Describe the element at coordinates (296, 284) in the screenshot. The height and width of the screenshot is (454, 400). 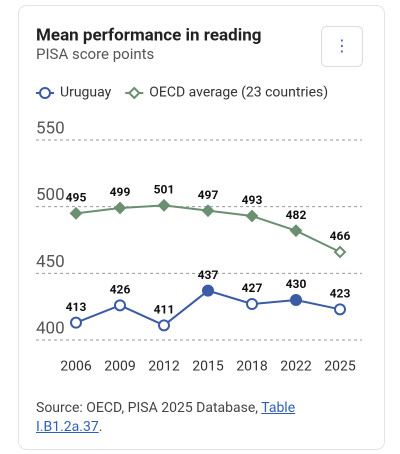
I see `data-label: 430` at that location.